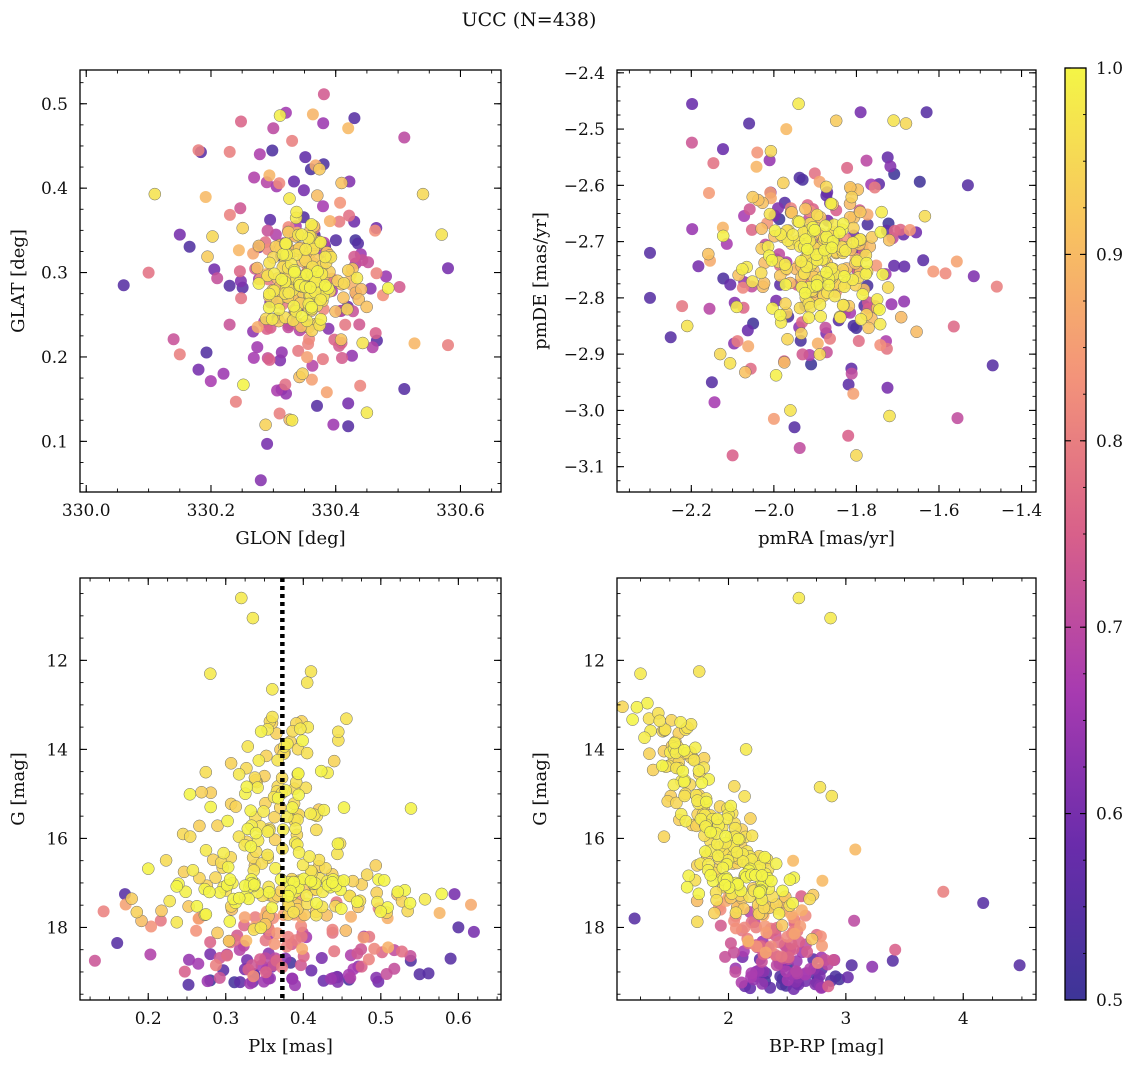 Image resolution: width=1136 pixels, height=1067 pixels. What do you see at coordinates (584, 186) in the screenshot?
I see `y-tick-label: −2.6` at bounding box center [584, 186].